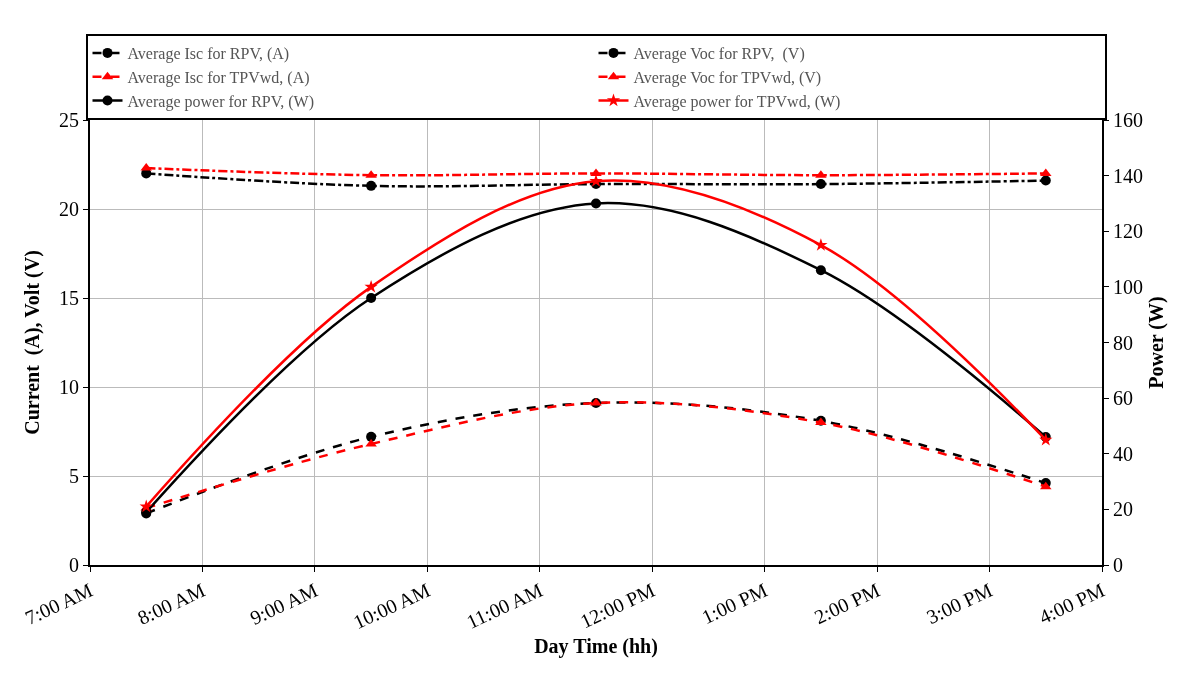 The height and width of the screenshot is (685, 1192). Describe the element at coordinates (847, 603) in the screenshot. I see `x-tick-label: 2:00 PM` at that location.